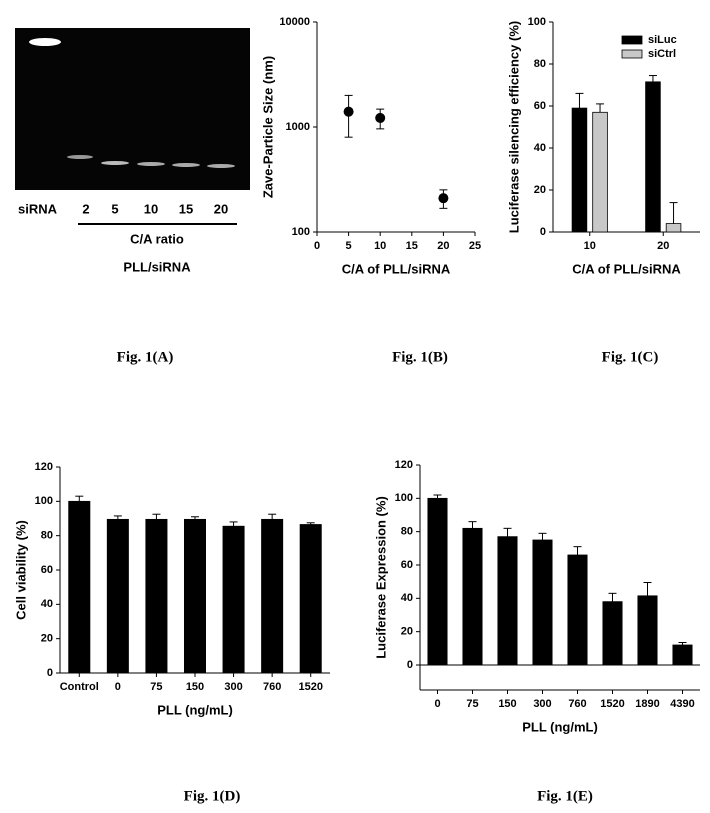 The width and height of the screenshot is (710, 813). Describe the element at coordinates (349, 246) in the screenshot. I see `x-tick-label: 5` at that location.